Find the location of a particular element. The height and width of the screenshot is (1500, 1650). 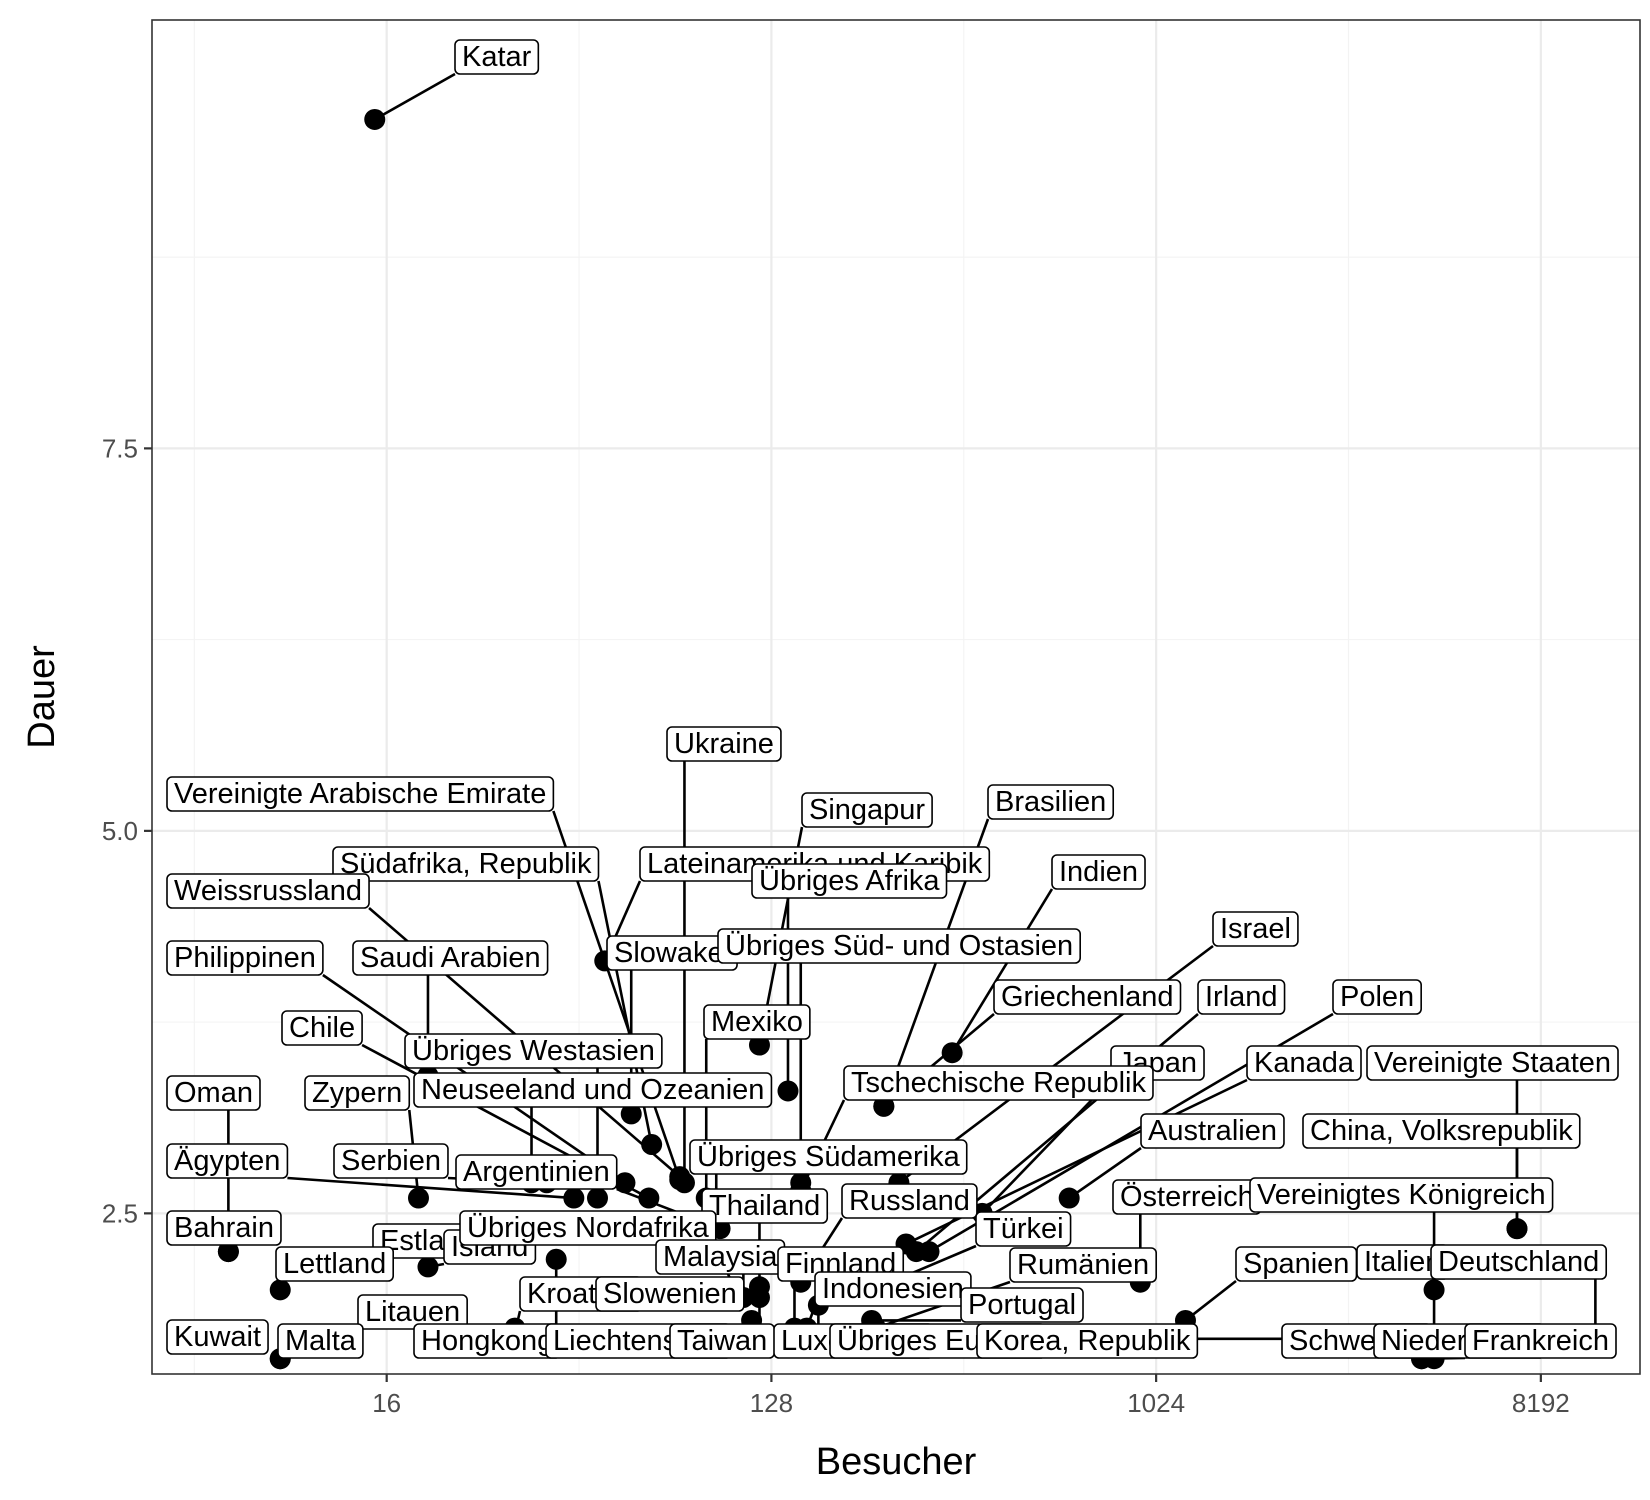

label-übriges-afrika: Übriges Afrika is located at coordinates (849, 881).